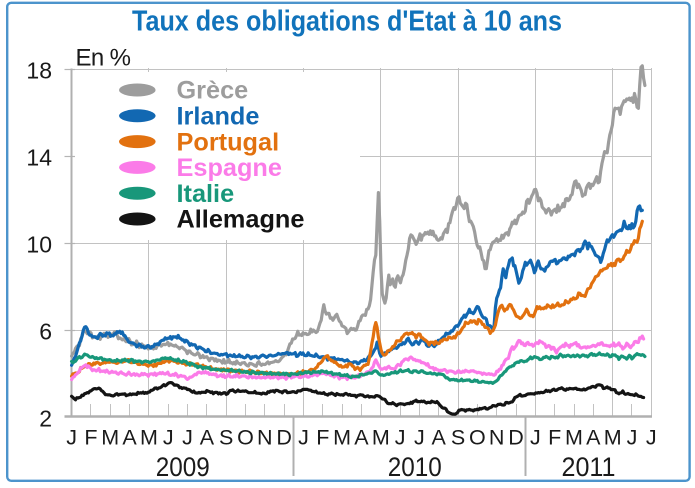 This screenshot has height=488, width=695. What do you see at coordinates (206, 194) in the screenshot?
I see `svg-text: Italie` at bounding box center [206, 194].